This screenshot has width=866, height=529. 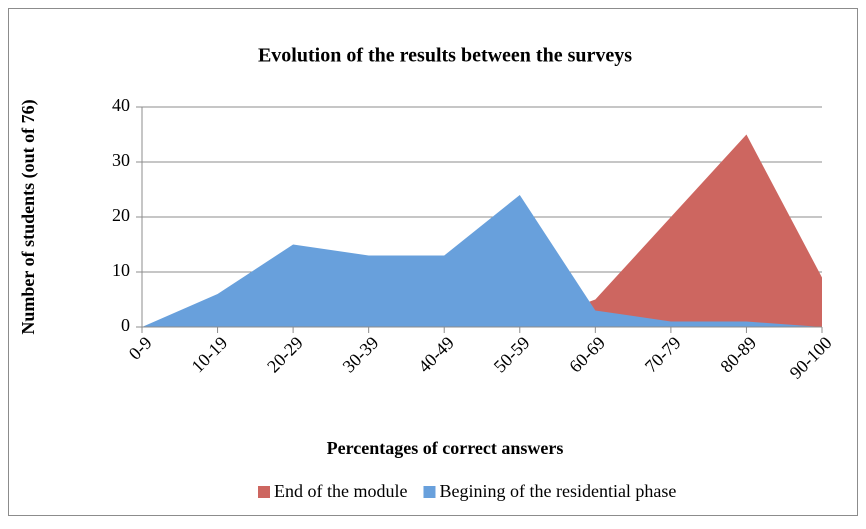 What do you see at coordinates (557, 491) in the screenshot?
I see `legend-label: Begining of the residential phase` at bounding box center [557, 491].